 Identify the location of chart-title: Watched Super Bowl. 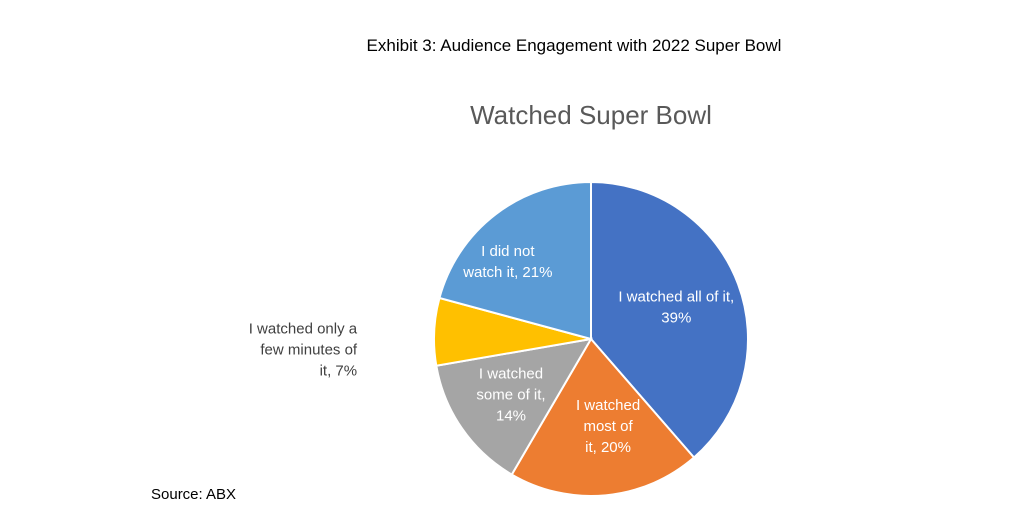
(591, 115).